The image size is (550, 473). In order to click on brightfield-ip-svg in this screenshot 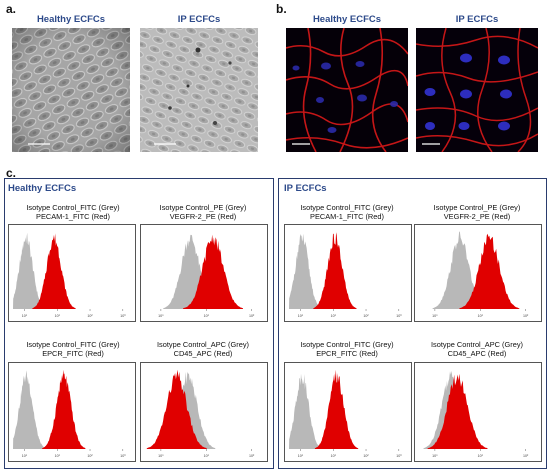, I will do `click(199, 90)`.